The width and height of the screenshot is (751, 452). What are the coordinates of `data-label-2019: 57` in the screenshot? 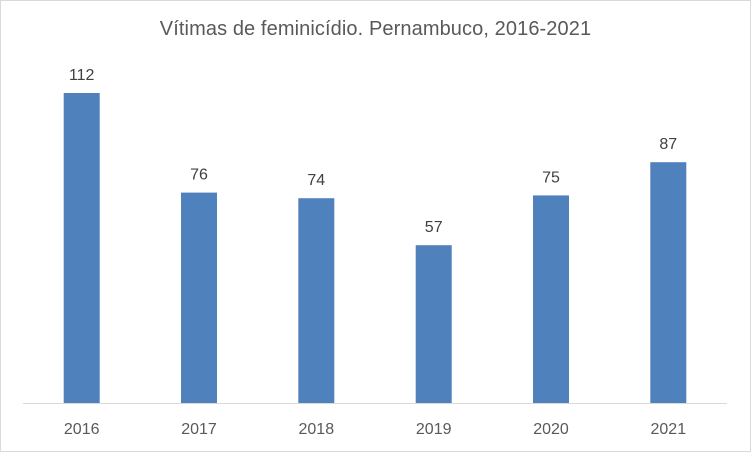 It's located at (434, 227).